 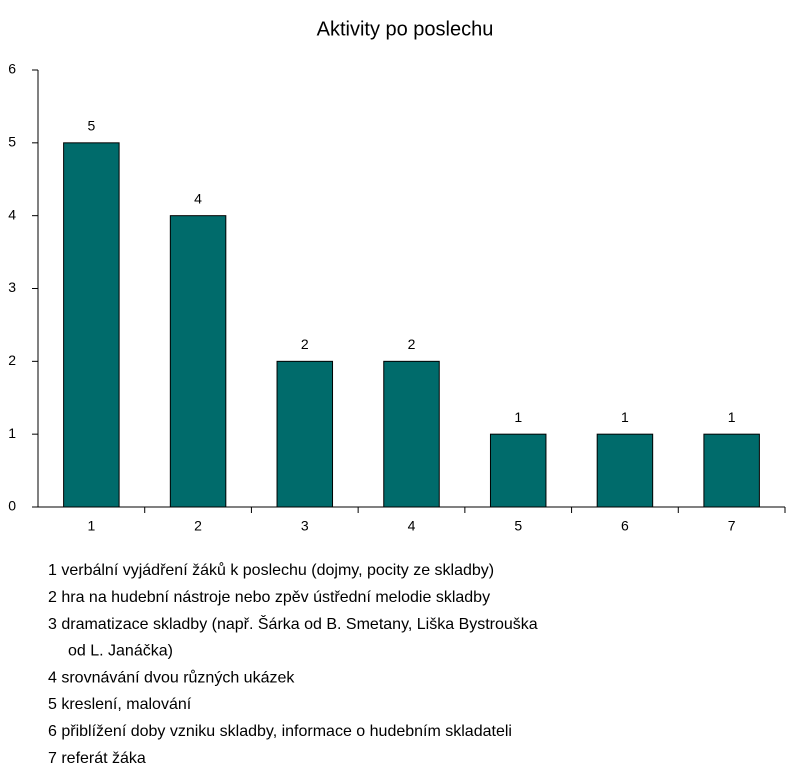 I want to click on legend-note: 7 referát žáka, so click(x=97, y=758).